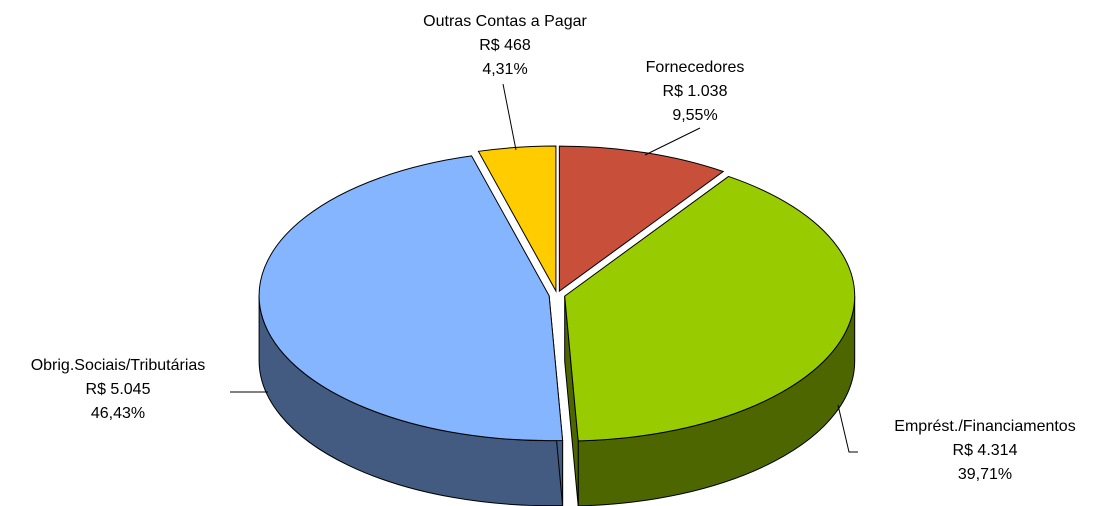 This screenshot has width=1097, height=506. I want to click on slice-percent: 46,43%, so click(118, 413).